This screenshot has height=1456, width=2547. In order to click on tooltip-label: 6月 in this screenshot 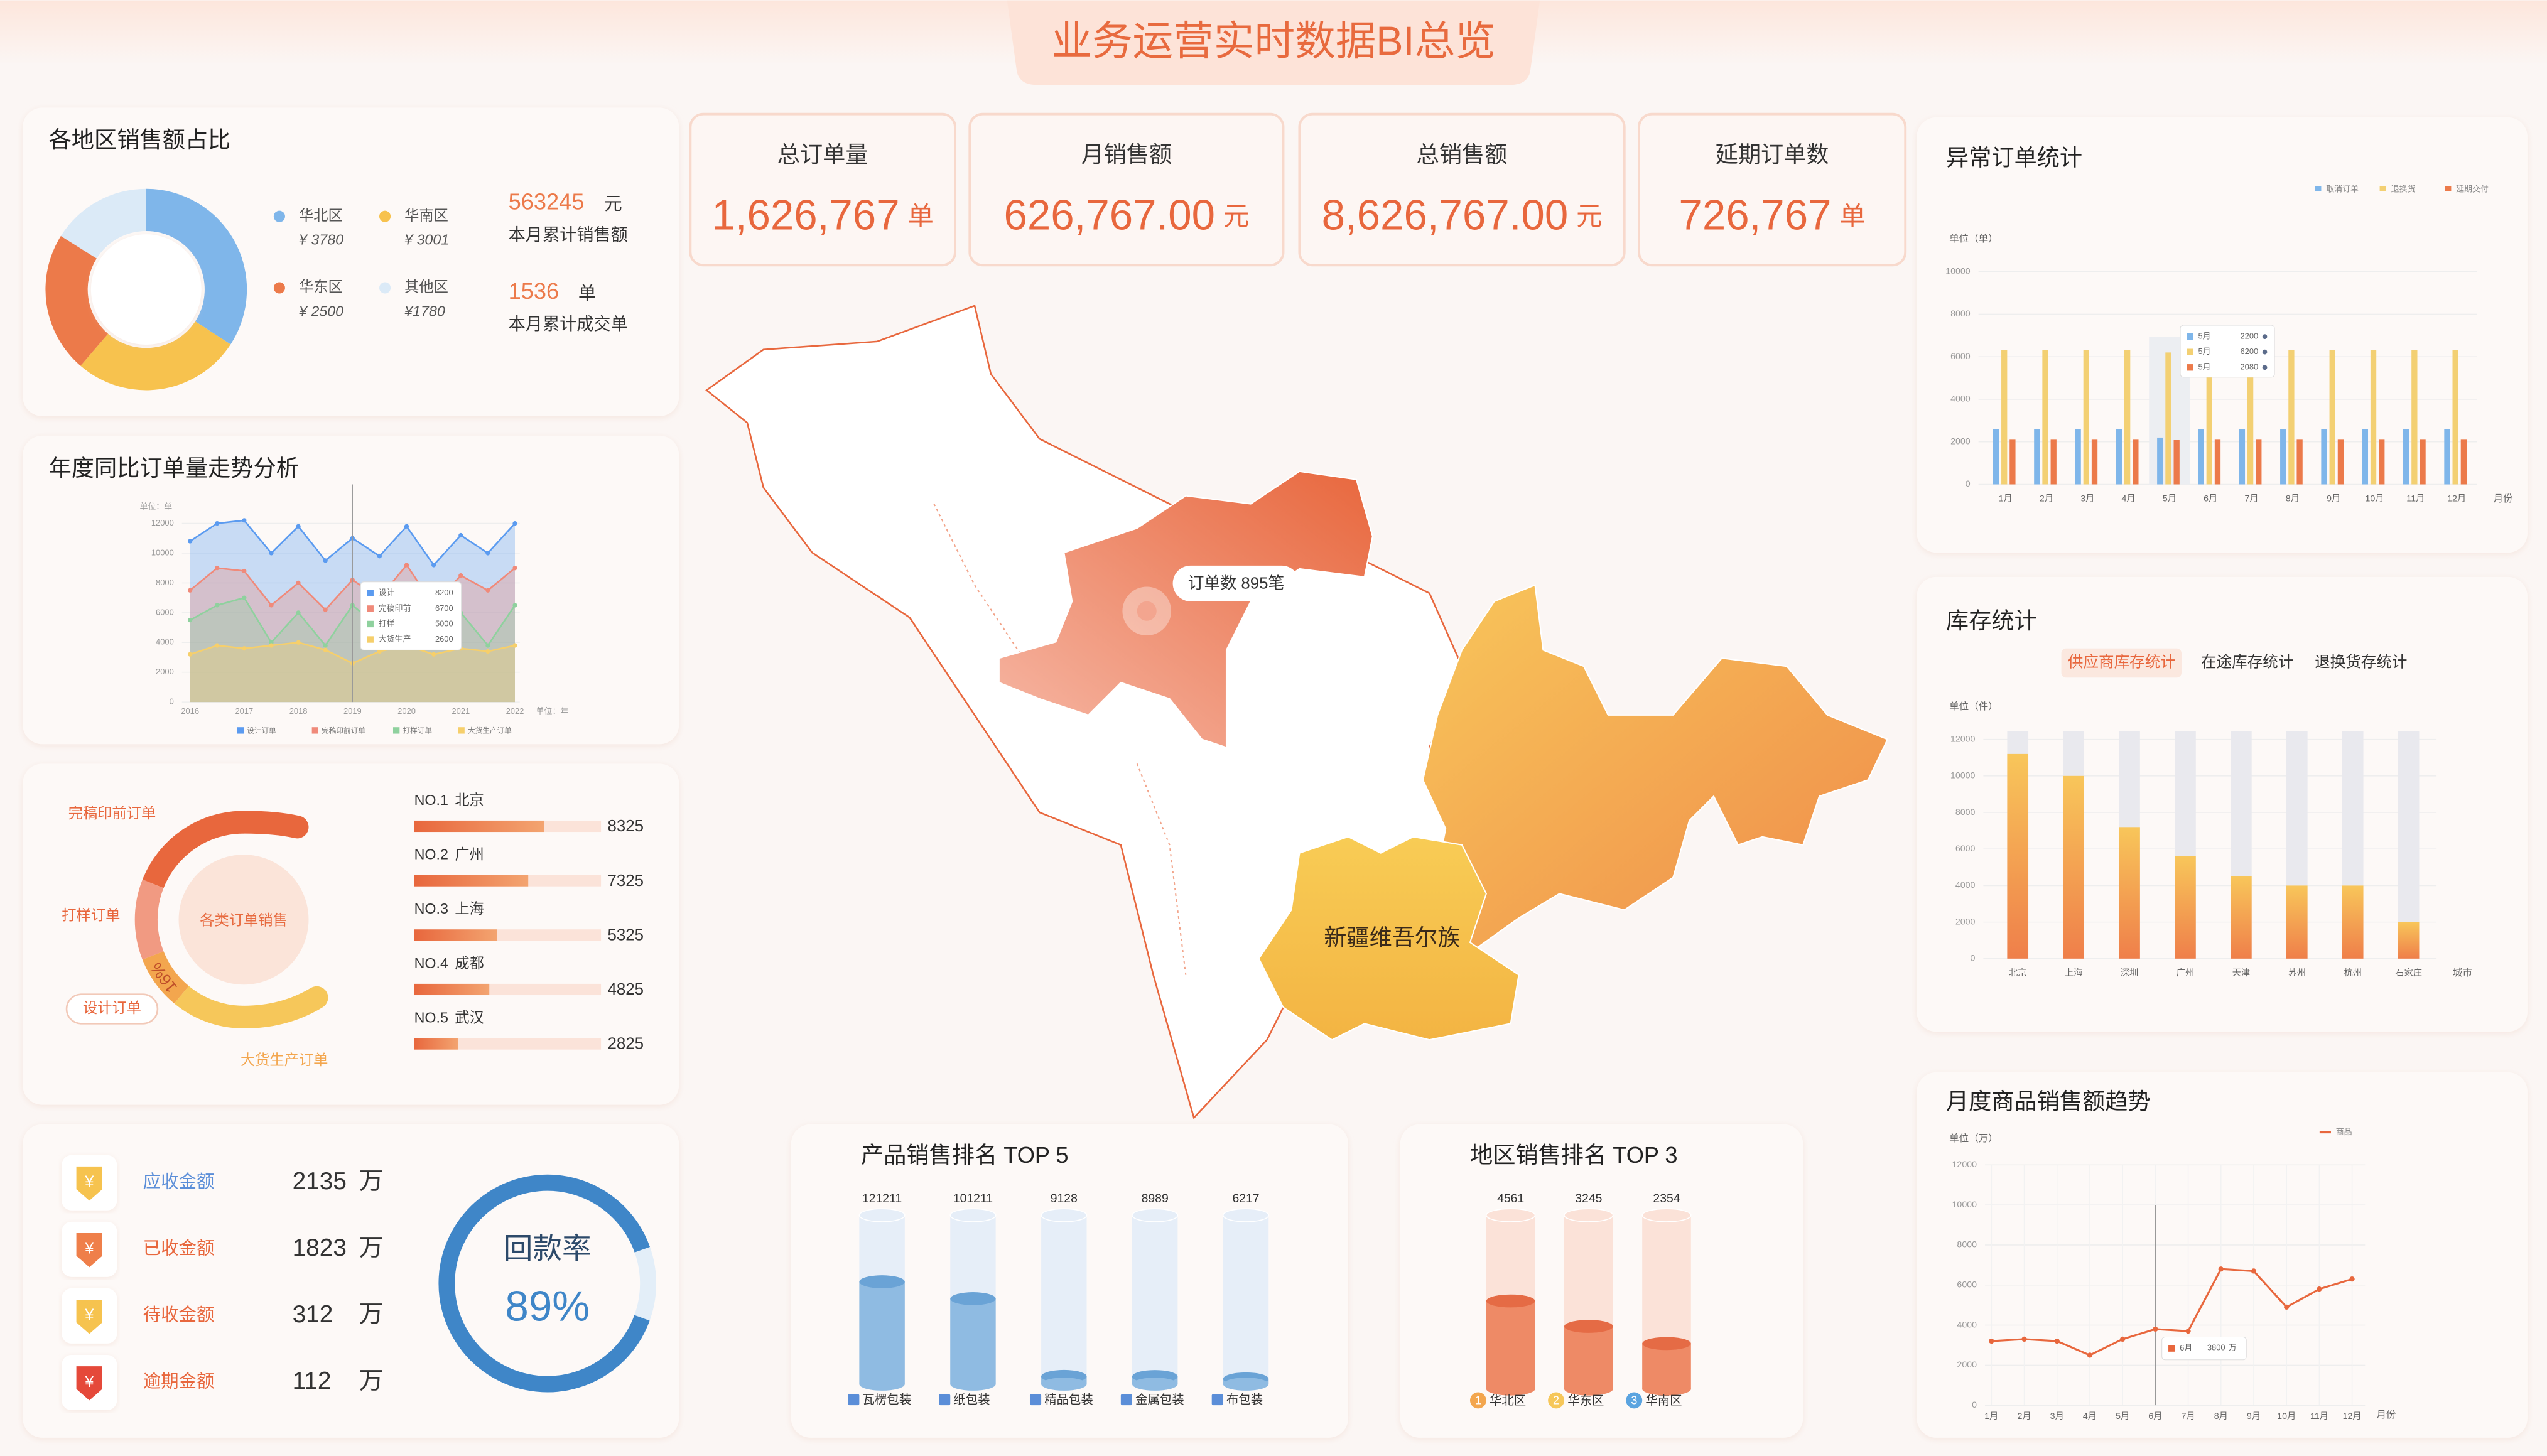, I will do `click(2186, 1347)`.